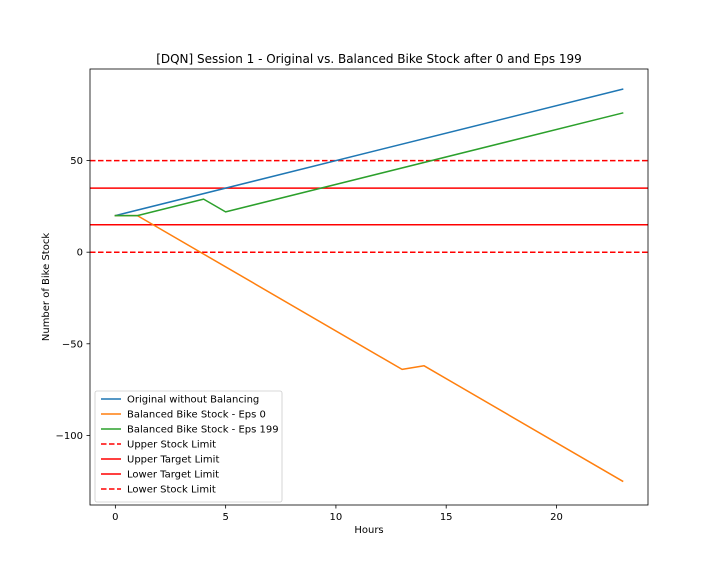  What do you see at coordinates (368, 530) in the screenshot?
I see `x-axis-title: Hours` at bounding box center [368, 530].